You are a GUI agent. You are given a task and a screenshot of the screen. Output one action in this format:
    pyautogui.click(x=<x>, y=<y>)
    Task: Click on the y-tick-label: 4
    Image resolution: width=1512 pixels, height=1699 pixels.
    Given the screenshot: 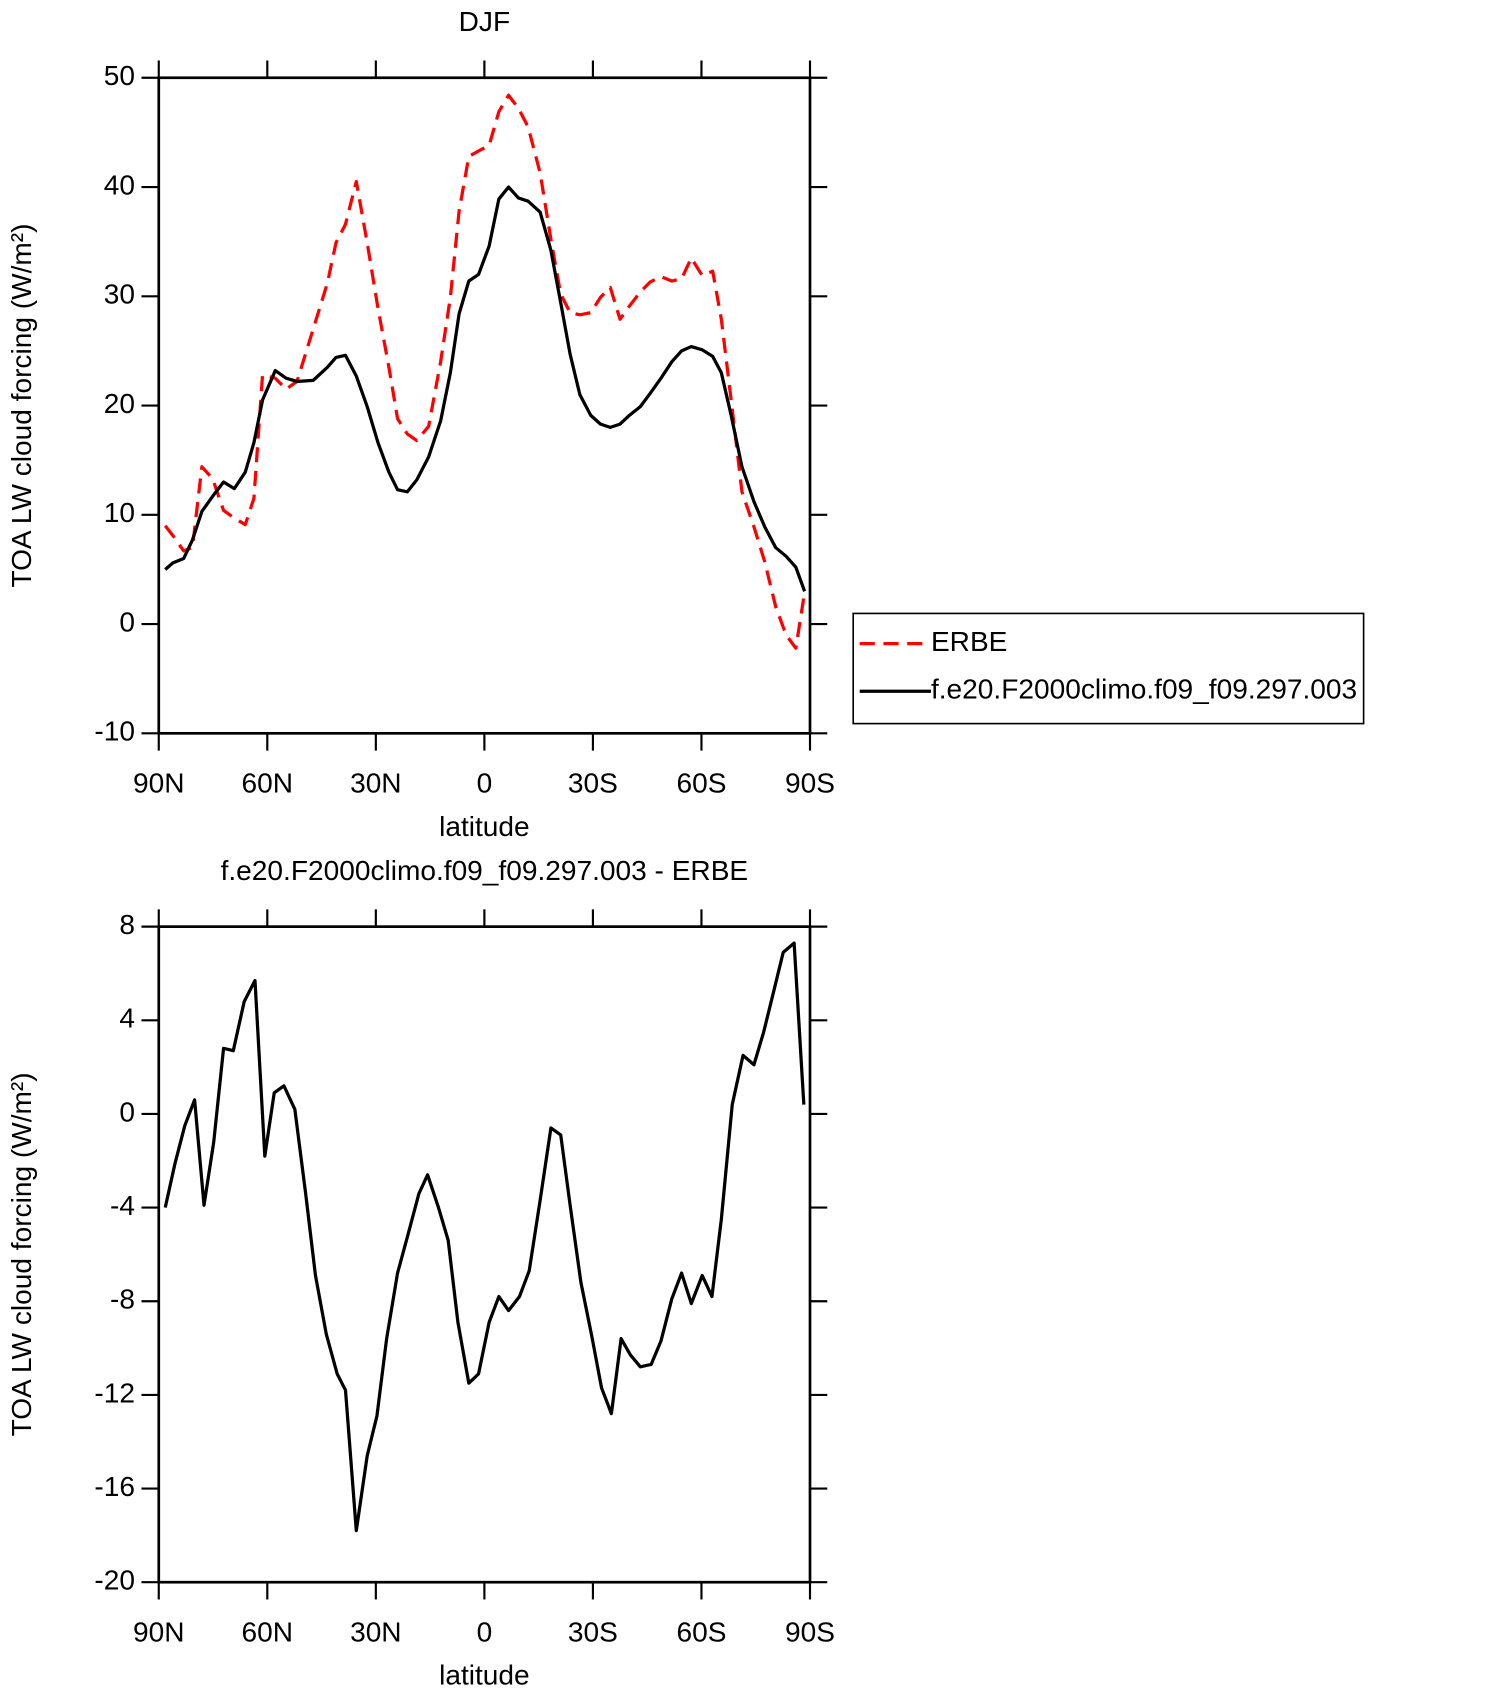 What is the action you would take?
    pyautogui.click(x=127, y=1018)
    